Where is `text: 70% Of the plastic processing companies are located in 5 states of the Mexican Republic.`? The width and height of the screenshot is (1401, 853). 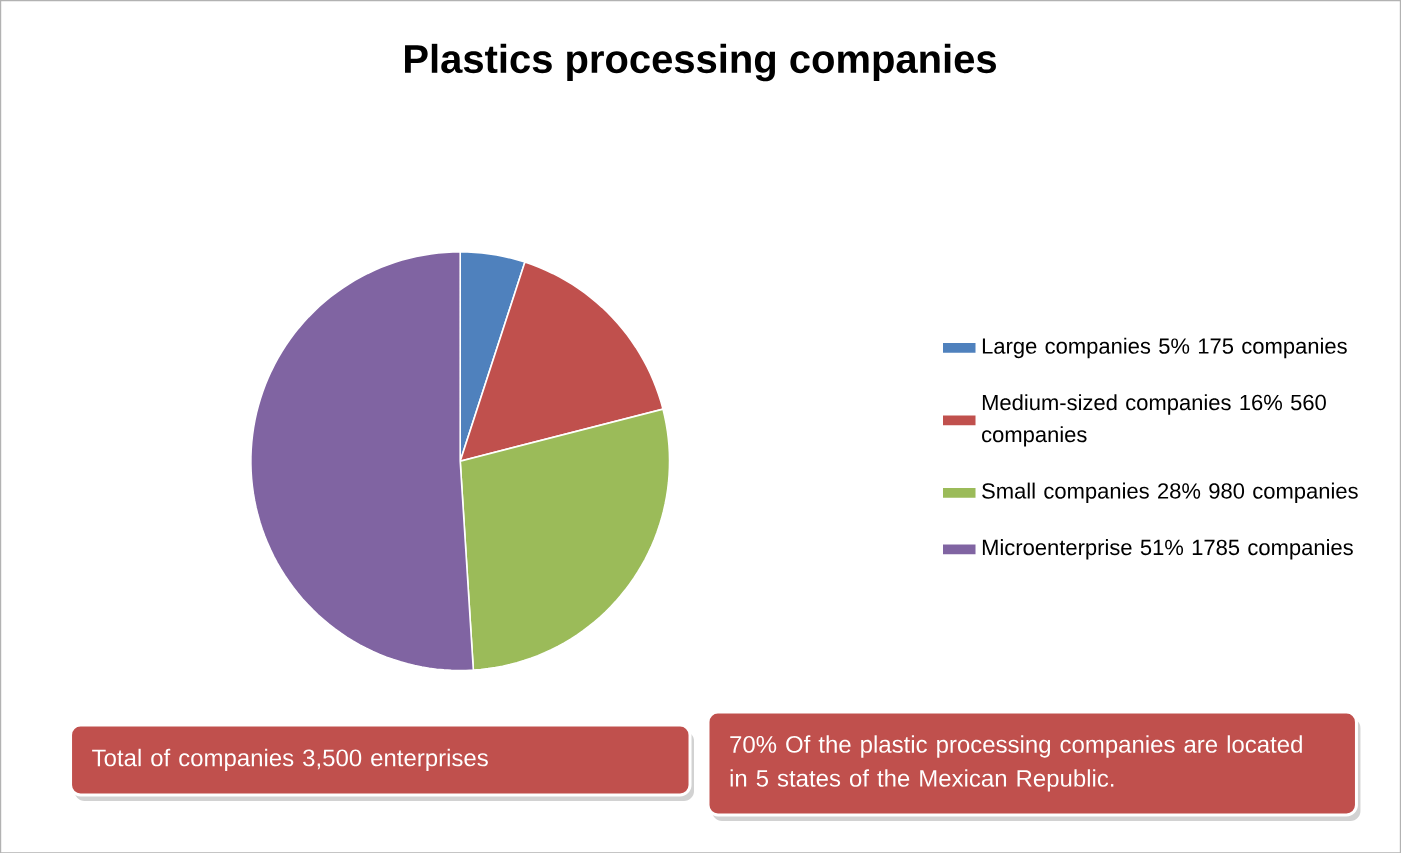
text: 70% Of the plastic processing companies are located in 5 states of the Mexican Republic. is located at coordinates (1016, 763).